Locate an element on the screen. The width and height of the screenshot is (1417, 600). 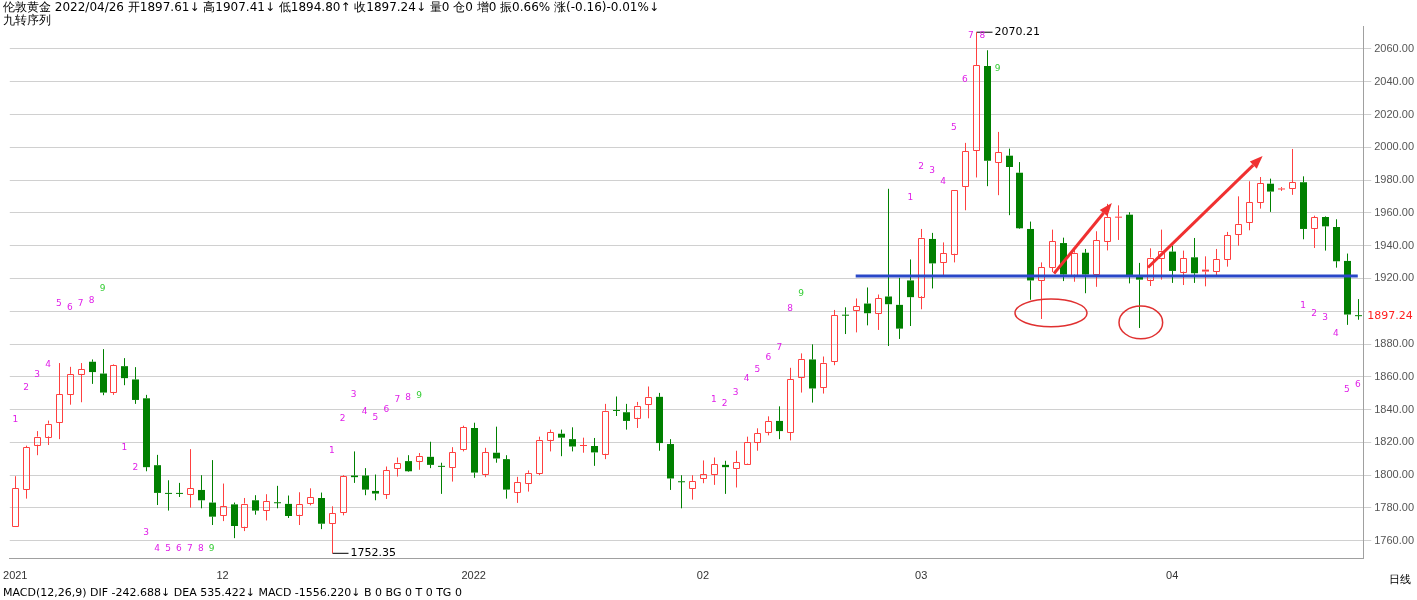
annotation: 2070.21 is located at coordinates (1017, 32).